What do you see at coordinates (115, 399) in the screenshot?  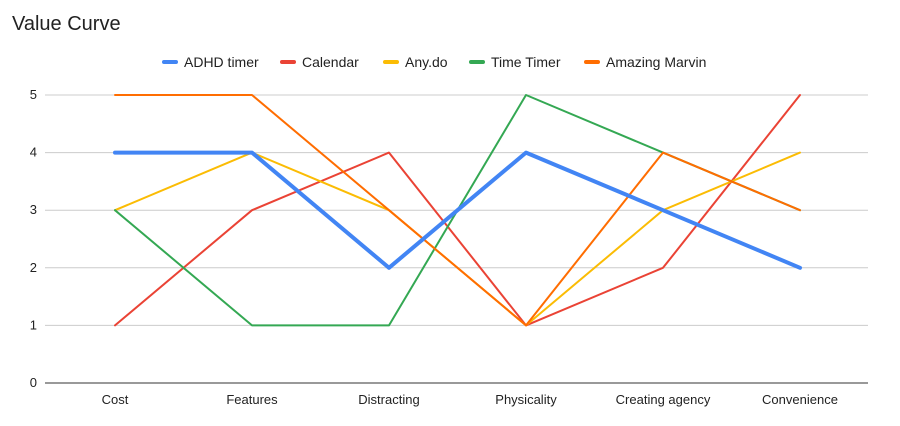 I see `x-tick-label: Cost` at bounding box center [115, 399].